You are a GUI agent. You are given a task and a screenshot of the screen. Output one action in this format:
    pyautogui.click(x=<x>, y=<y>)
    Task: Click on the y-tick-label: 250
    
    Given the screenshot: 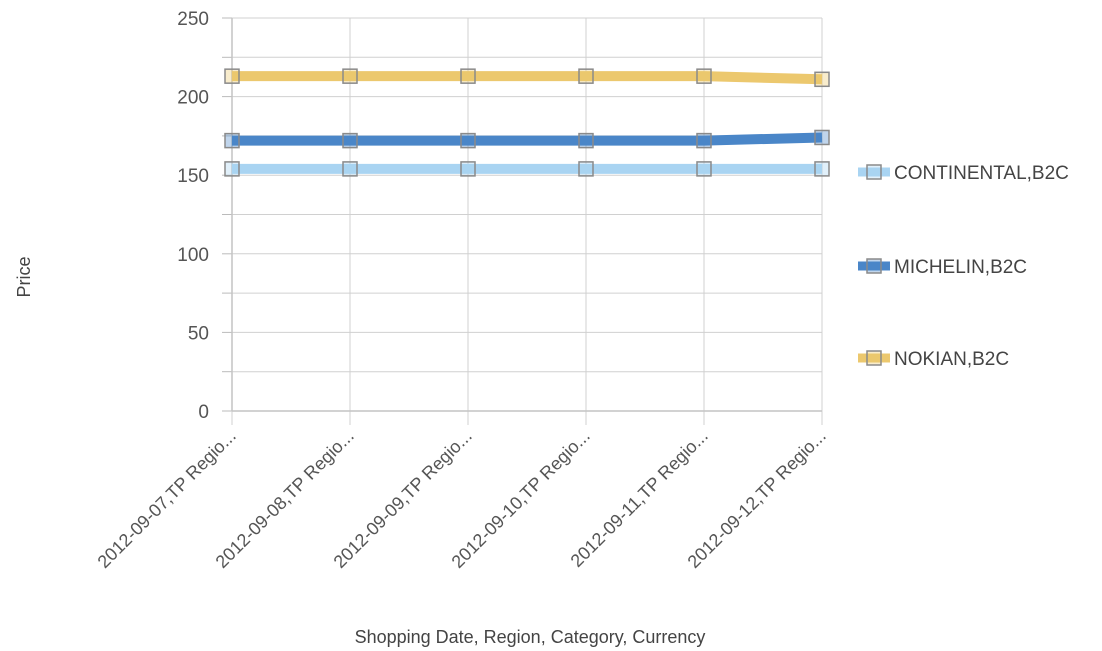 What is the action you would take?
    pyautogui.click(x=193, y=19)
    